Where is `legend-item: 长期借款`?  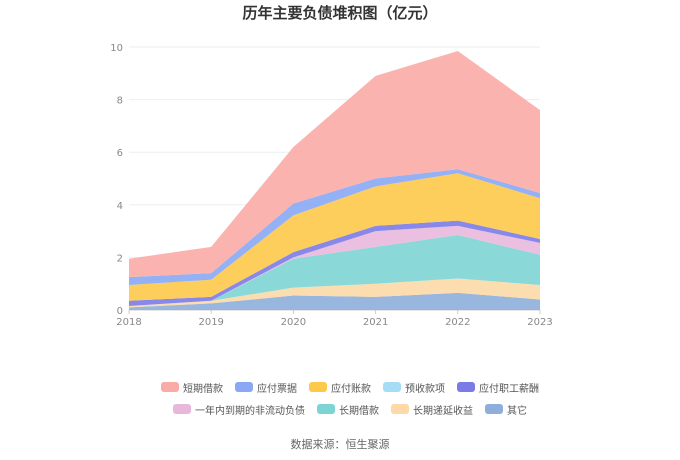
legend-item: 长期借款 is located at coordinates (348, 409).